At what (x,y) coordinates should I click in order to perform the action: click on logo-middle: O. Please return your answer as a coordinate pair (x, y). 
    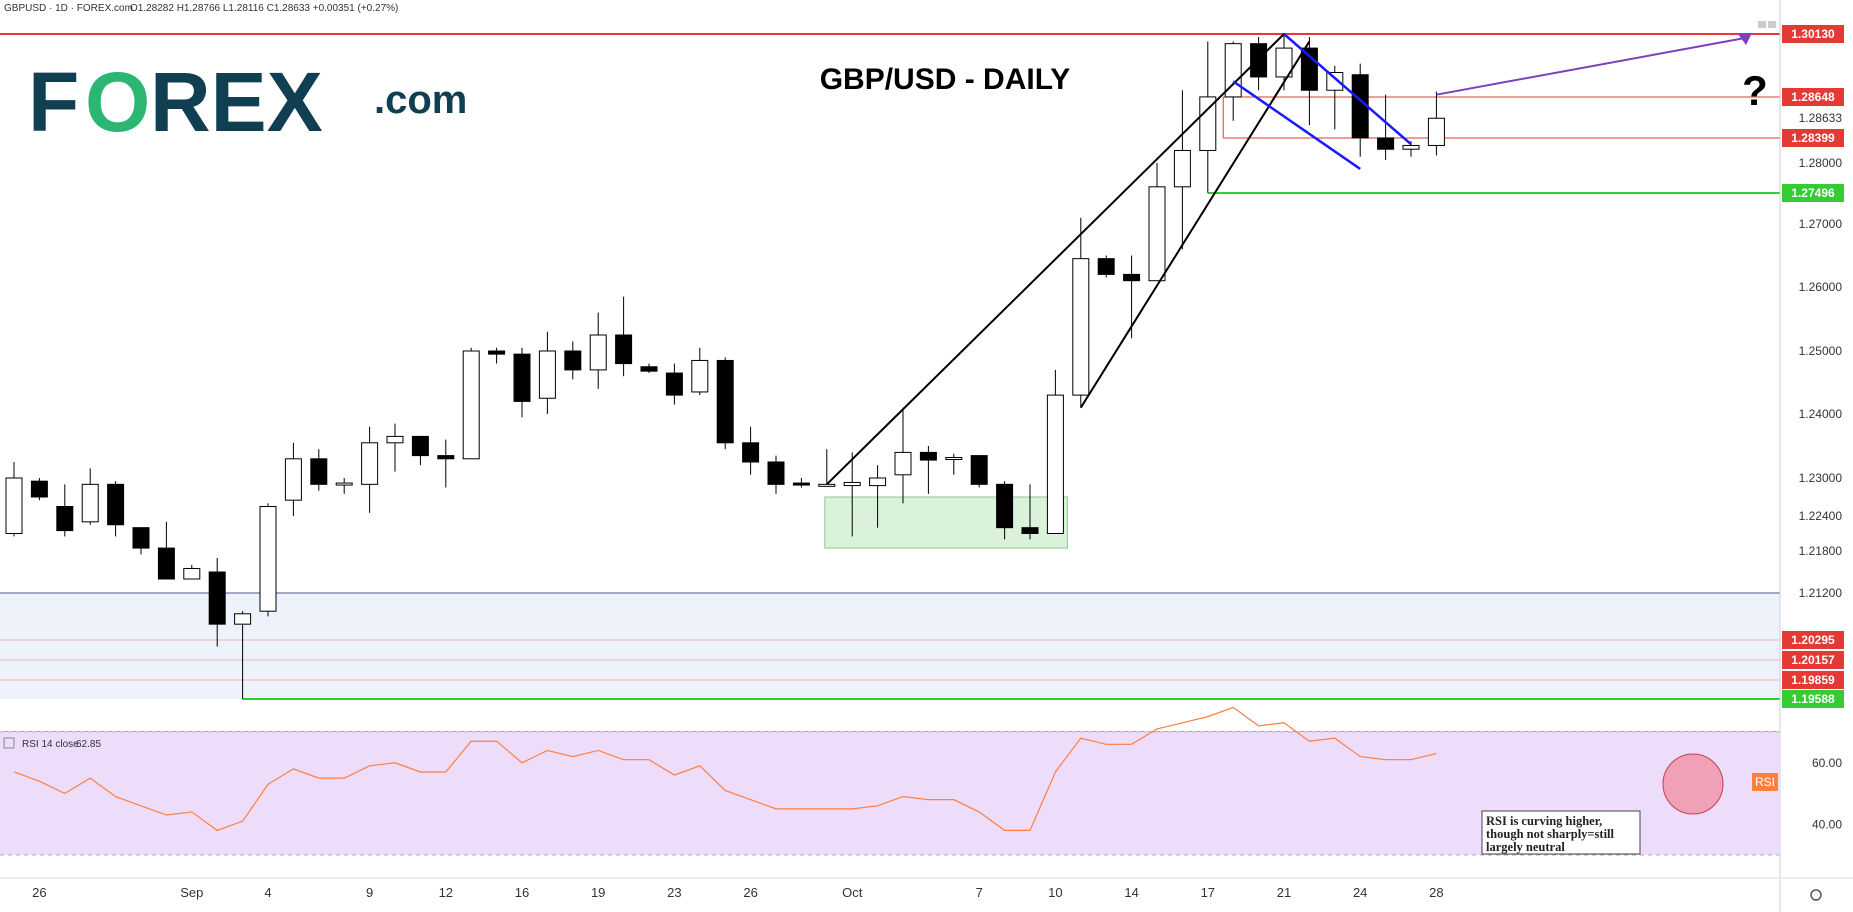
    Looking at the image, I should click on (117, 102).